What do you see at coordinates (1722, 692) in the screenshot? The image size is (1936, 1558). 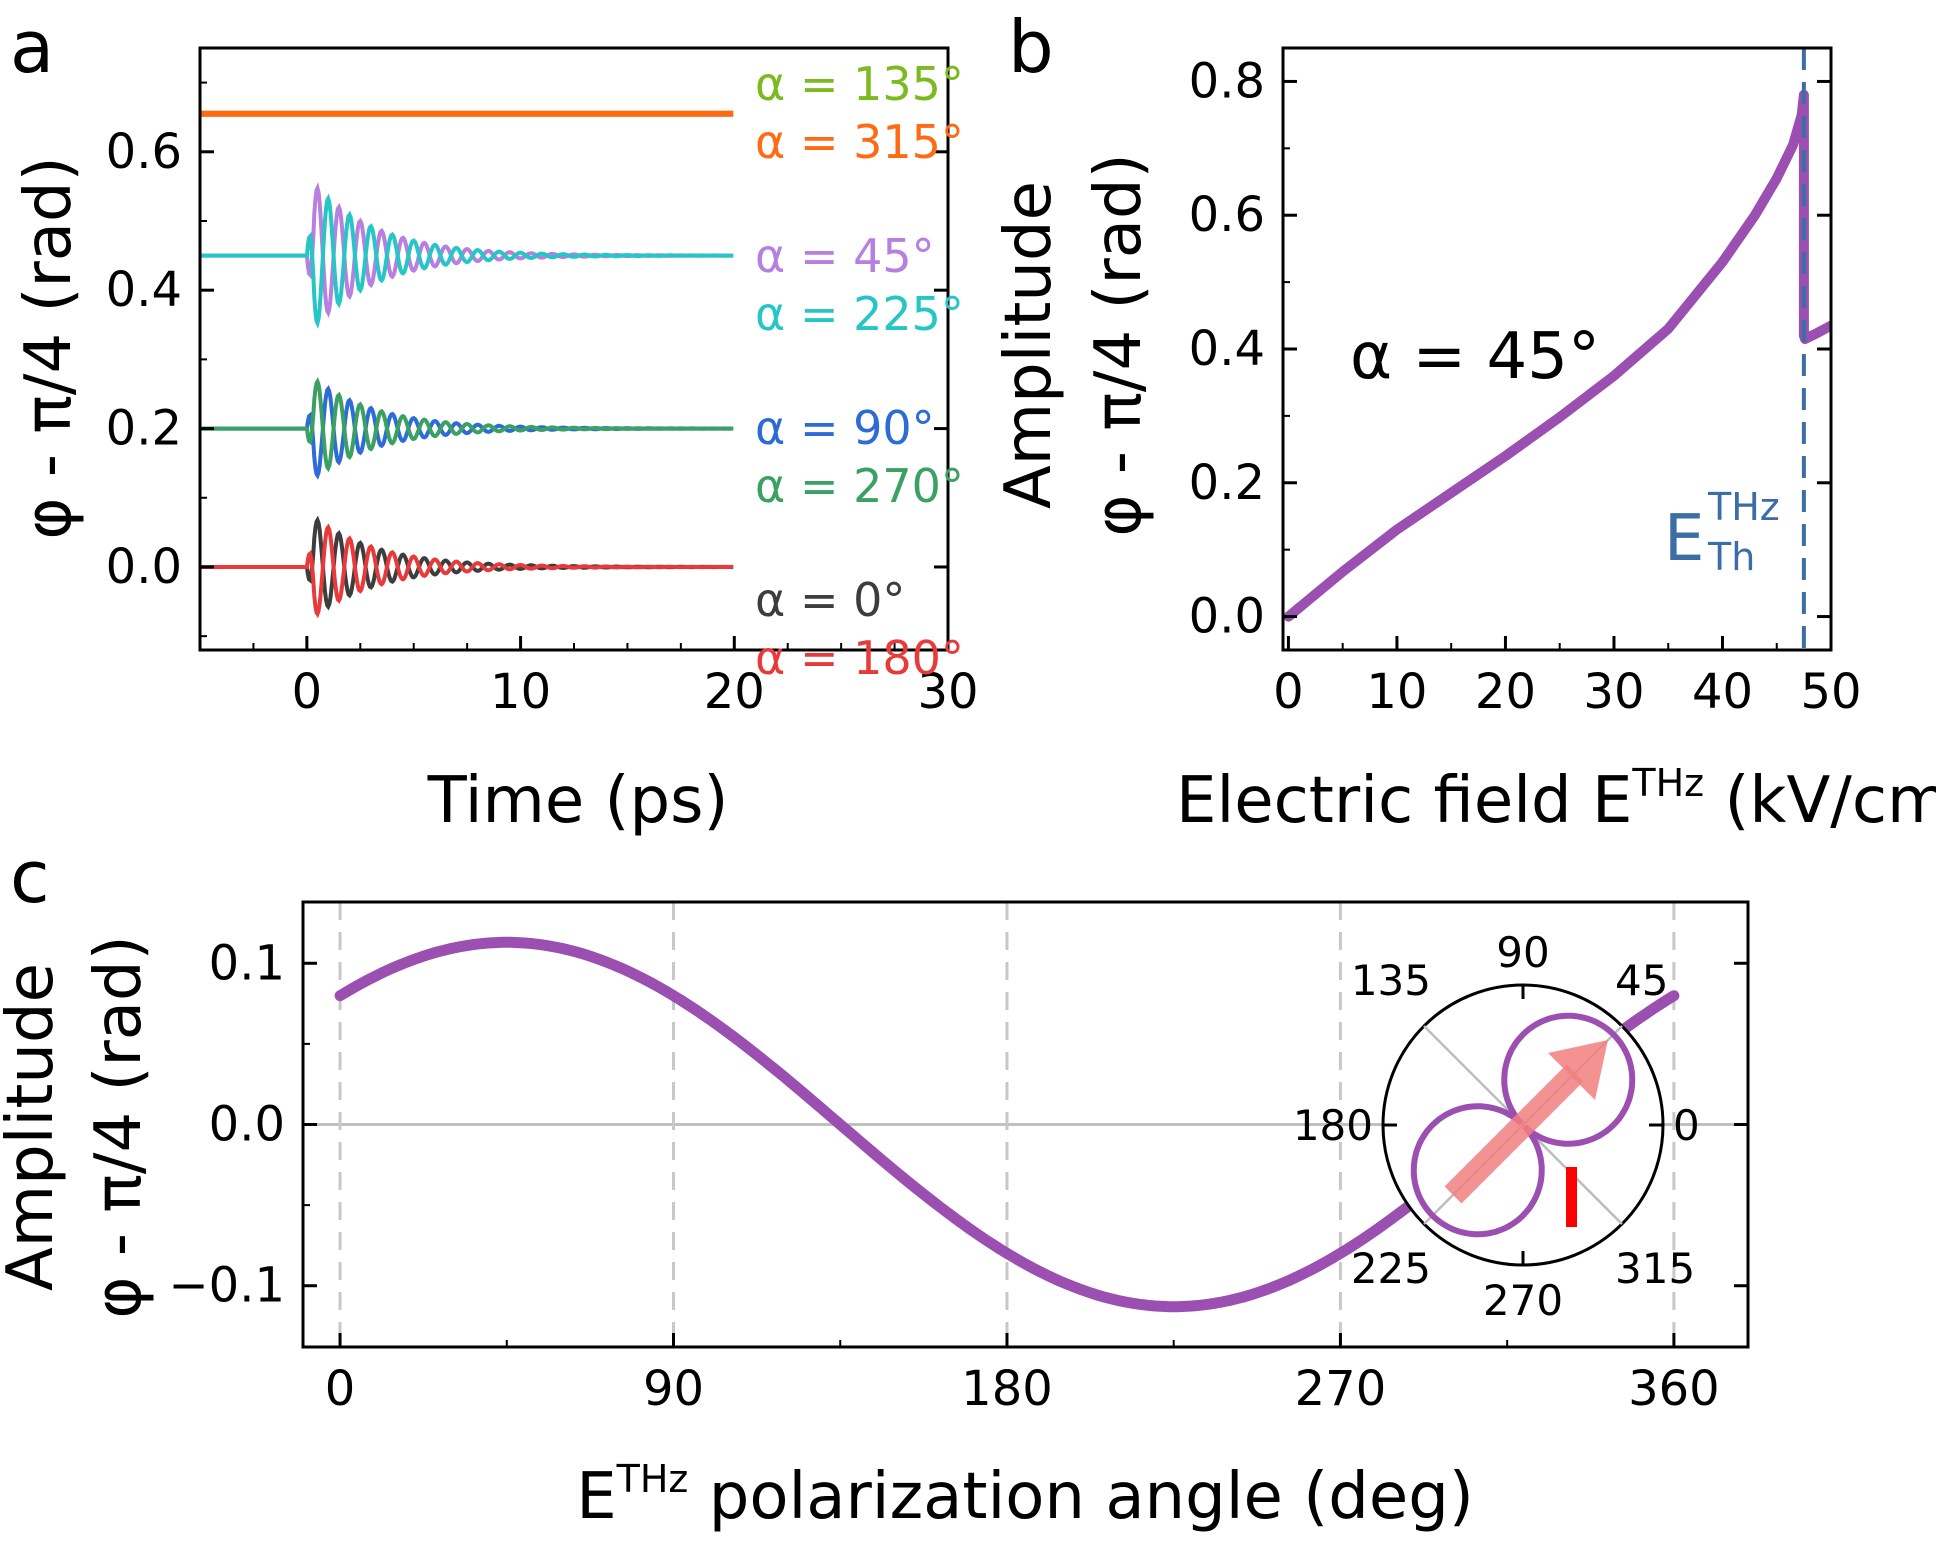 I see `x-tick-label-40: 40` at bounding box center [1722, 692].